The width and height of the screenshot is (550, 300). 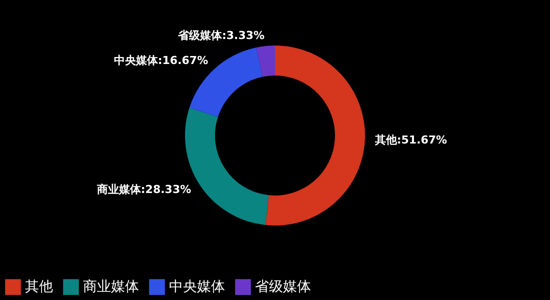 I want to click on data-label: 中央媒体:16.67%, so click(x=161, y=61).